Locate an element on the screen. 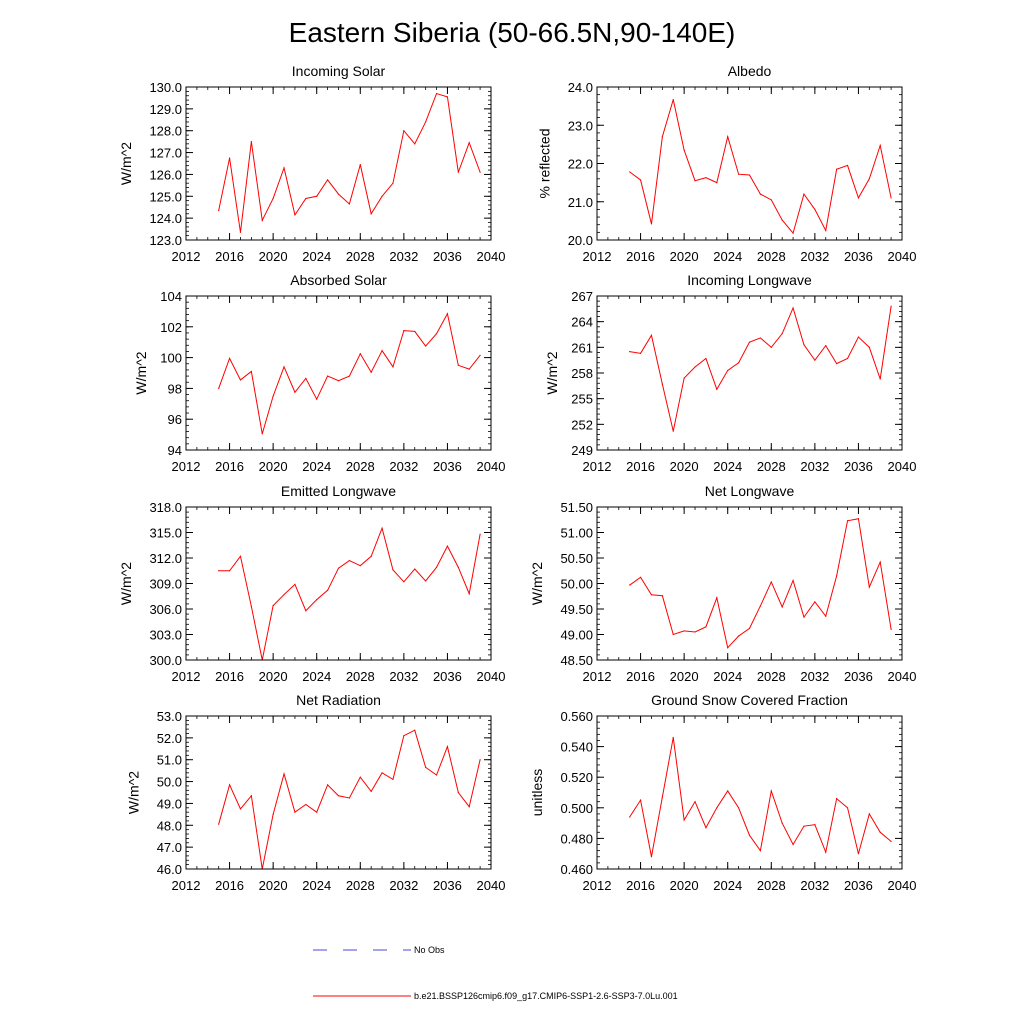 The image size is (1024, 1024). y-tick-label: 51.50 is located at coordinates (576, 507).